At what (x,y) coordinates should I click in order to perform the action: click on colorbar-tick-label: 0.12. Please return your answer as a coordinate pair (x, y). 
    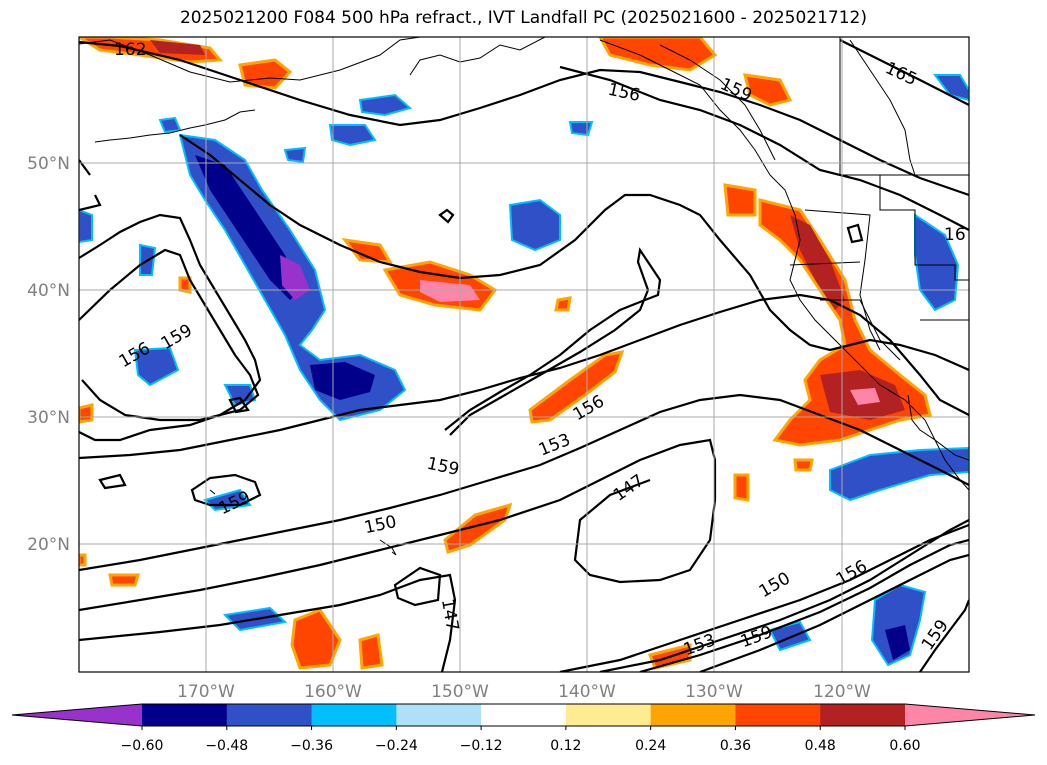
    Looking at the image, I should click on (565, 746).